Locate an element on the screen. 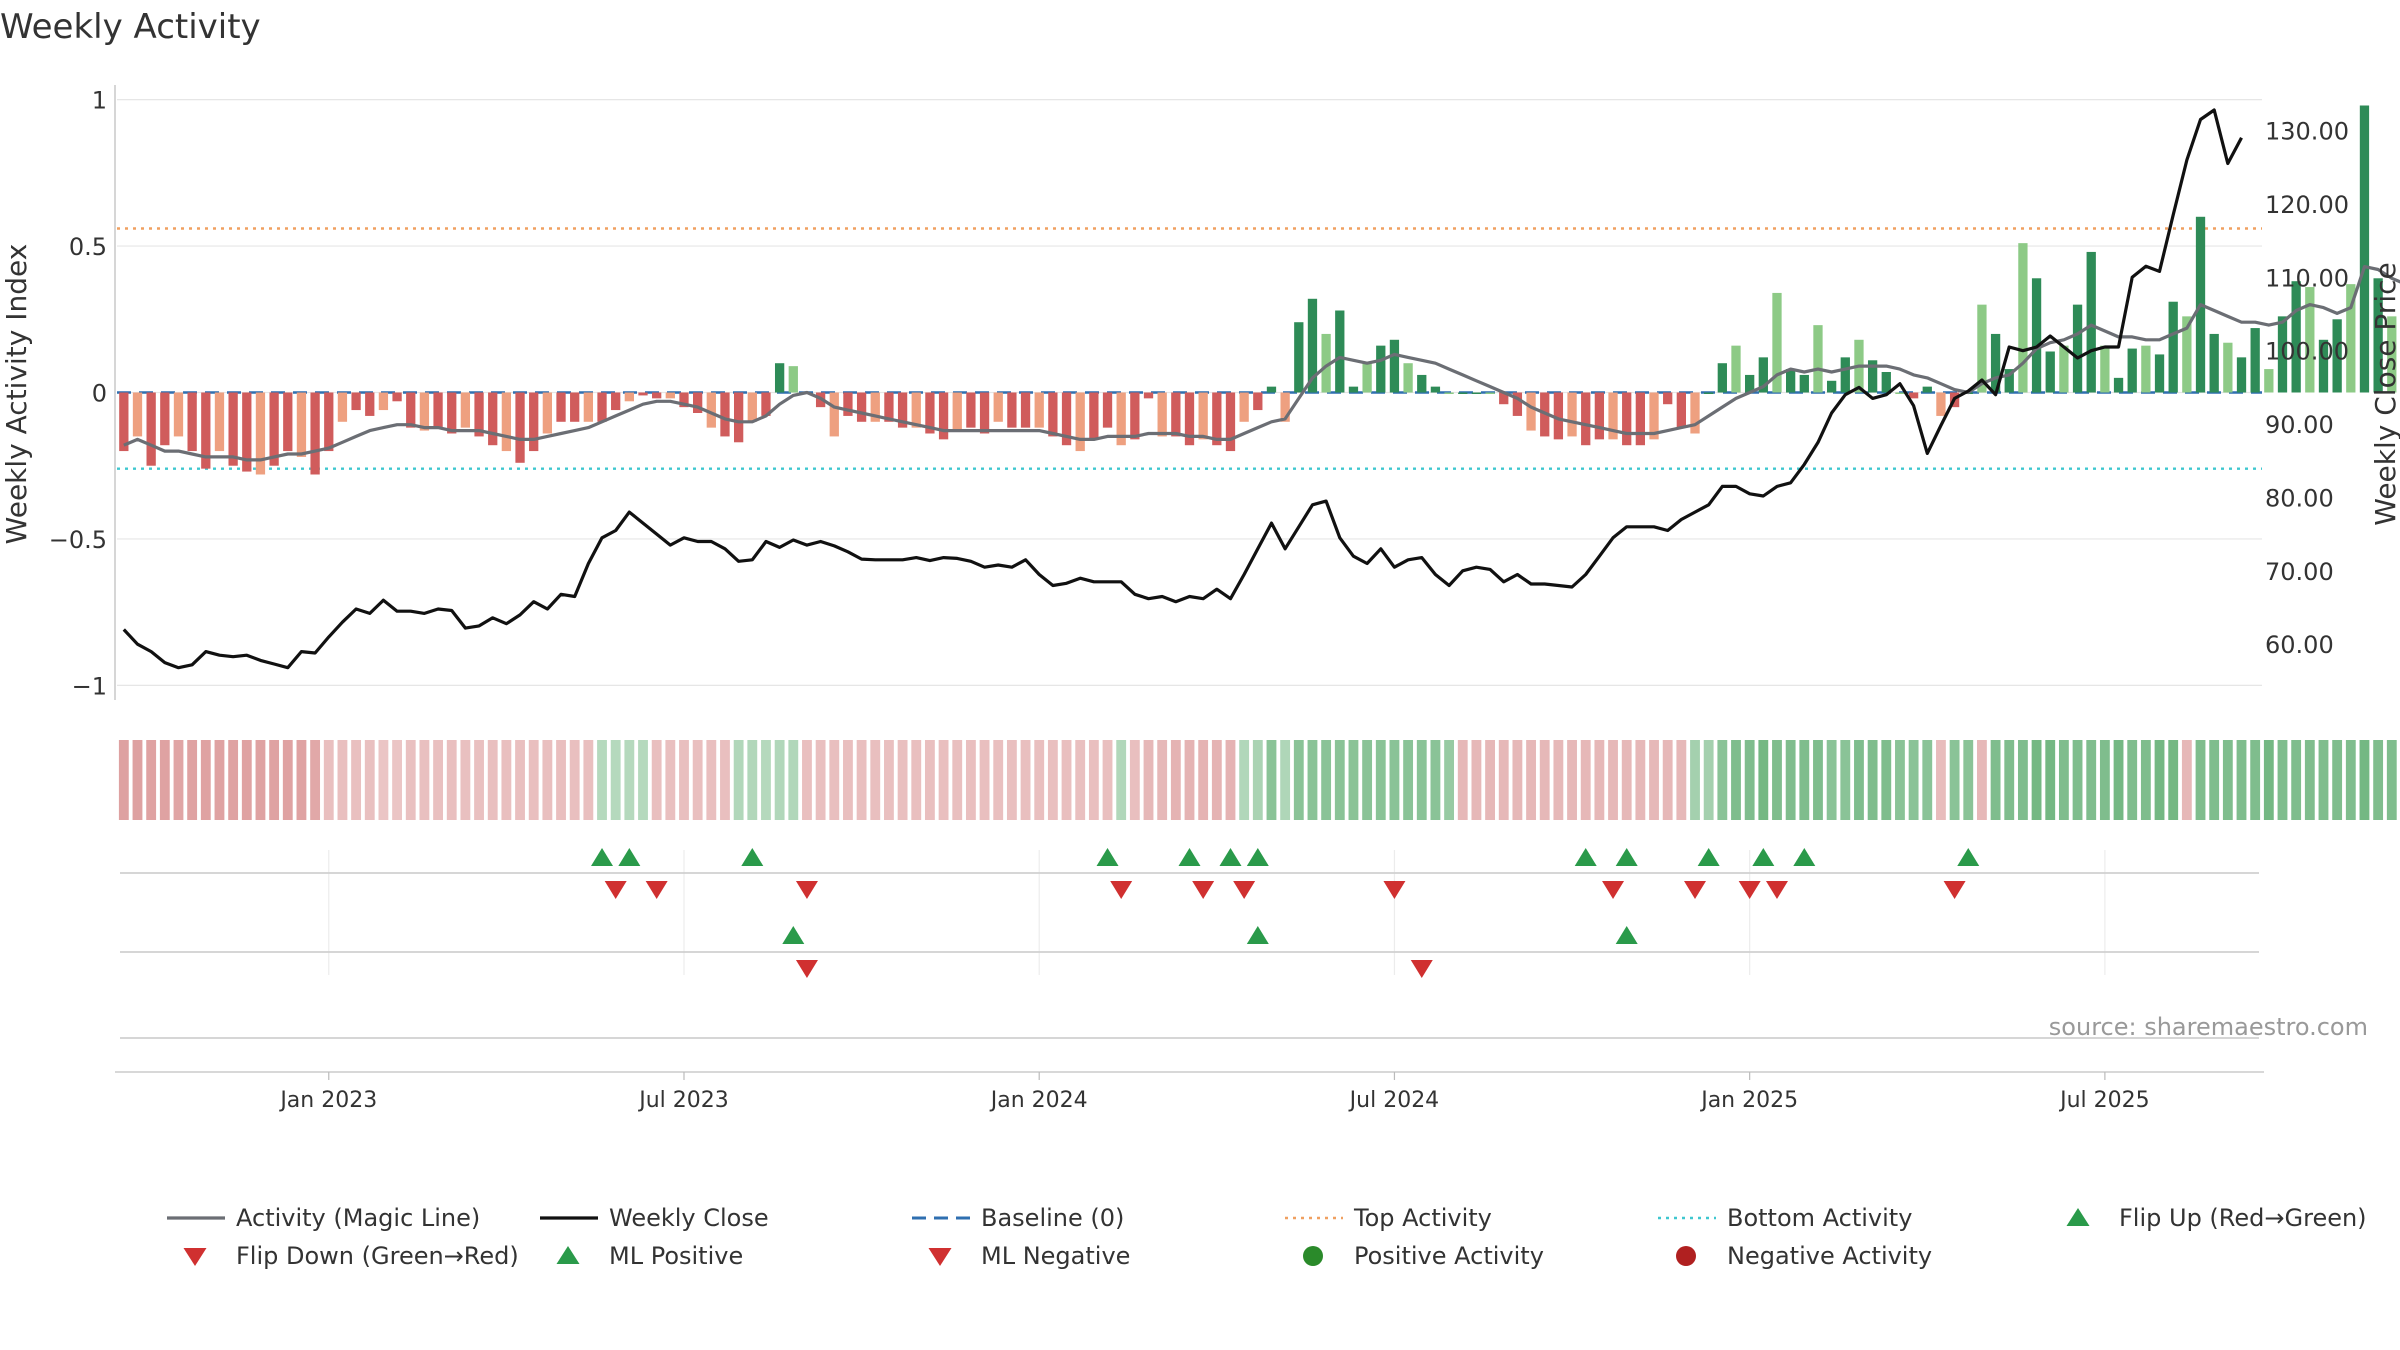 This screenshot has height=1350, width=2400. ml-positive-marker is located at coordinates (1257, 935).